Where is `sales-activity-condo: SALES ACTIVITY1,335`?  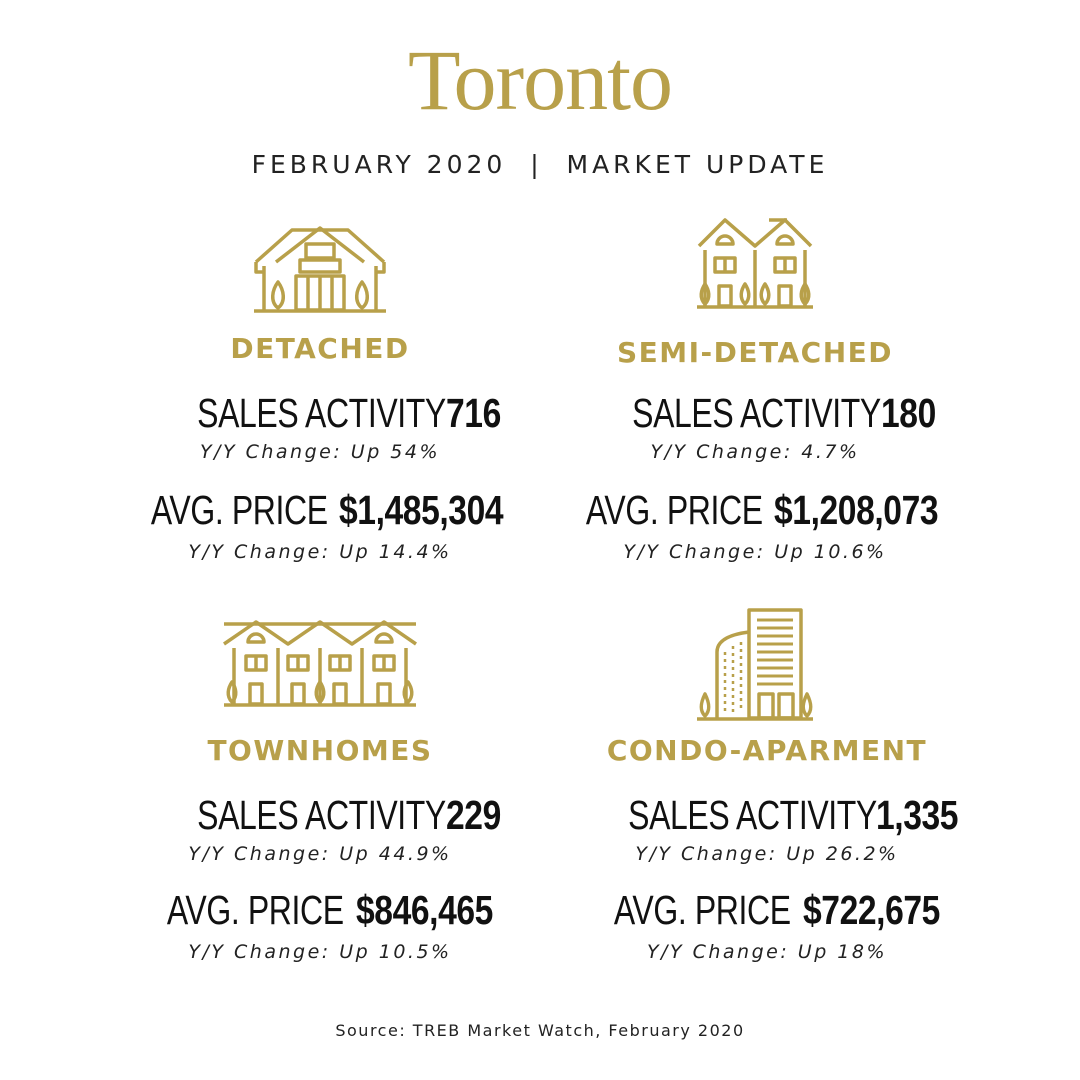
sales-activity-condo: SALES ACTIVITY1,335 is located at coordinates (767, 815).